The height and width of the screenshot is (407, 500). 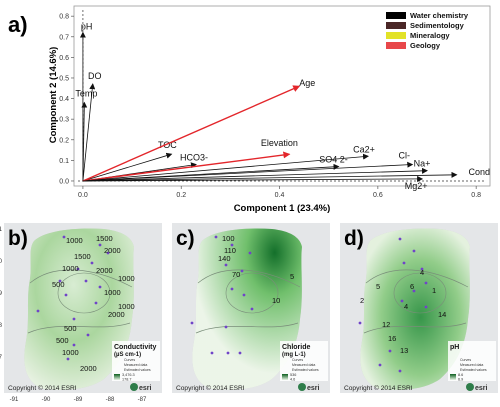 What do you see at coordinates (454, 347) in the screenshot?
I see `legend-title: pH` at bounding box center [454, 347].